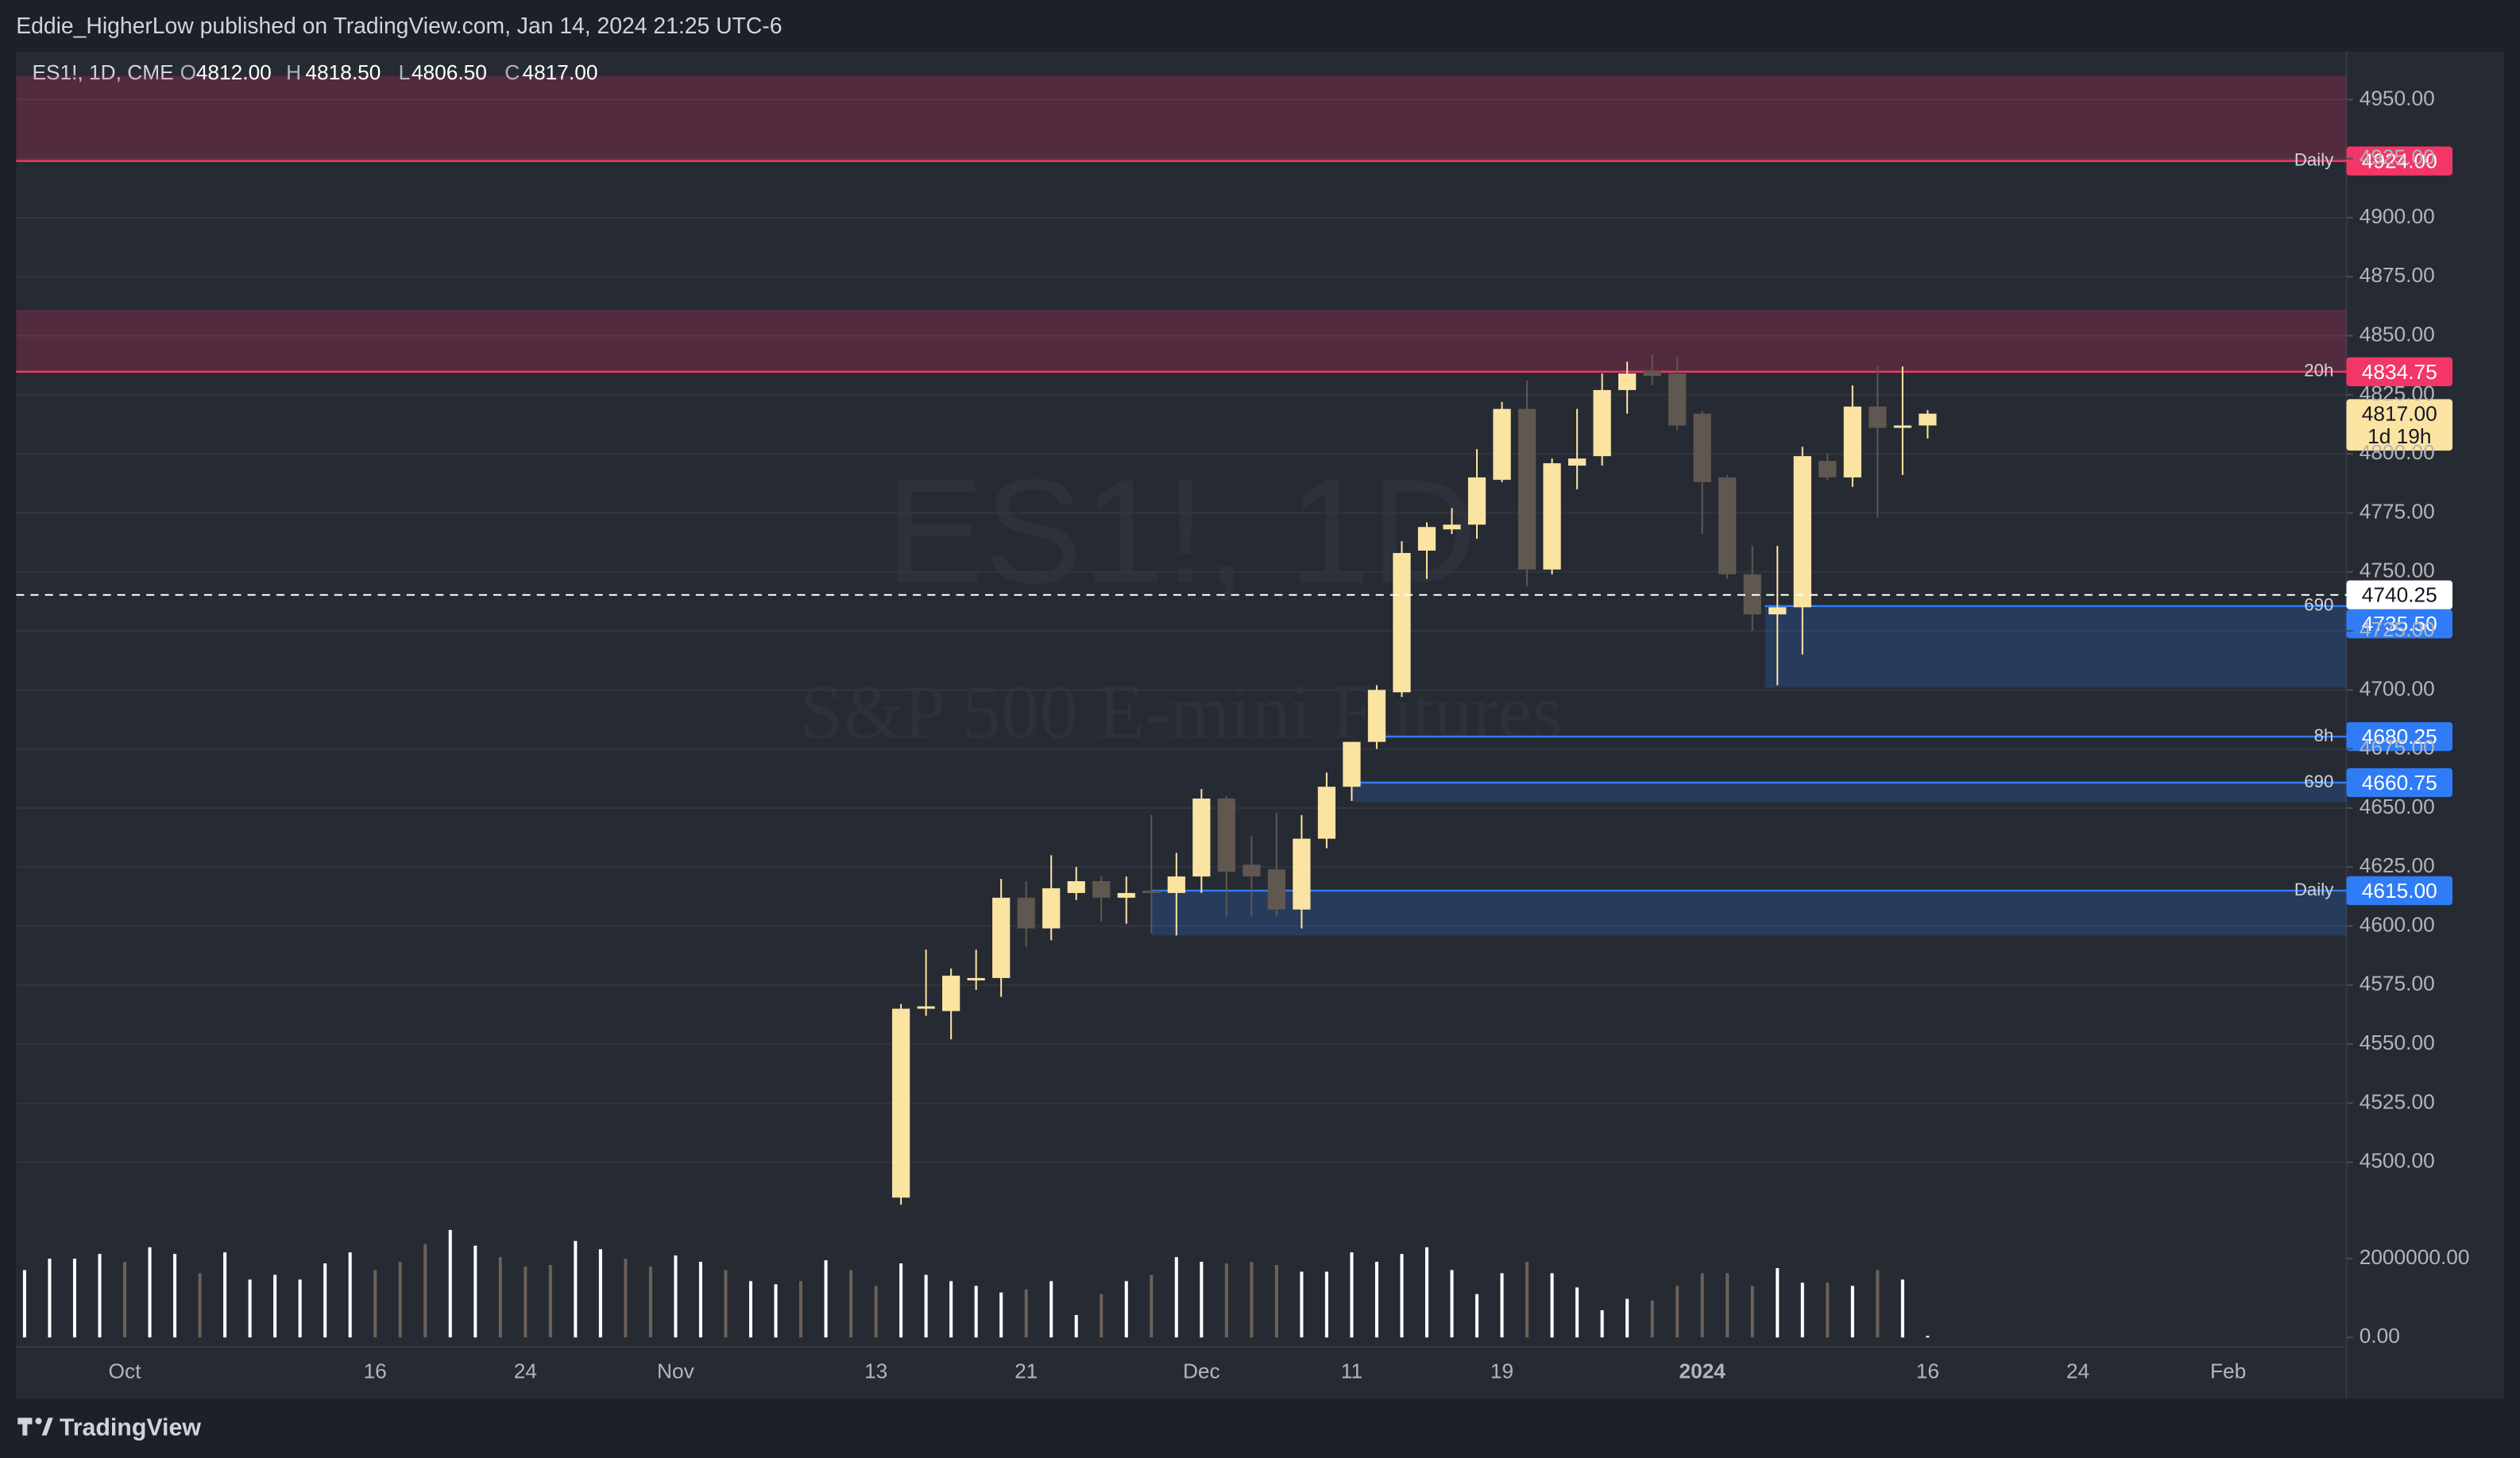  What do you see at coordinates (2397, 984) in the screenshot?
I see `y-tick-label: 4575.00` at bounding box center [2397, 984].